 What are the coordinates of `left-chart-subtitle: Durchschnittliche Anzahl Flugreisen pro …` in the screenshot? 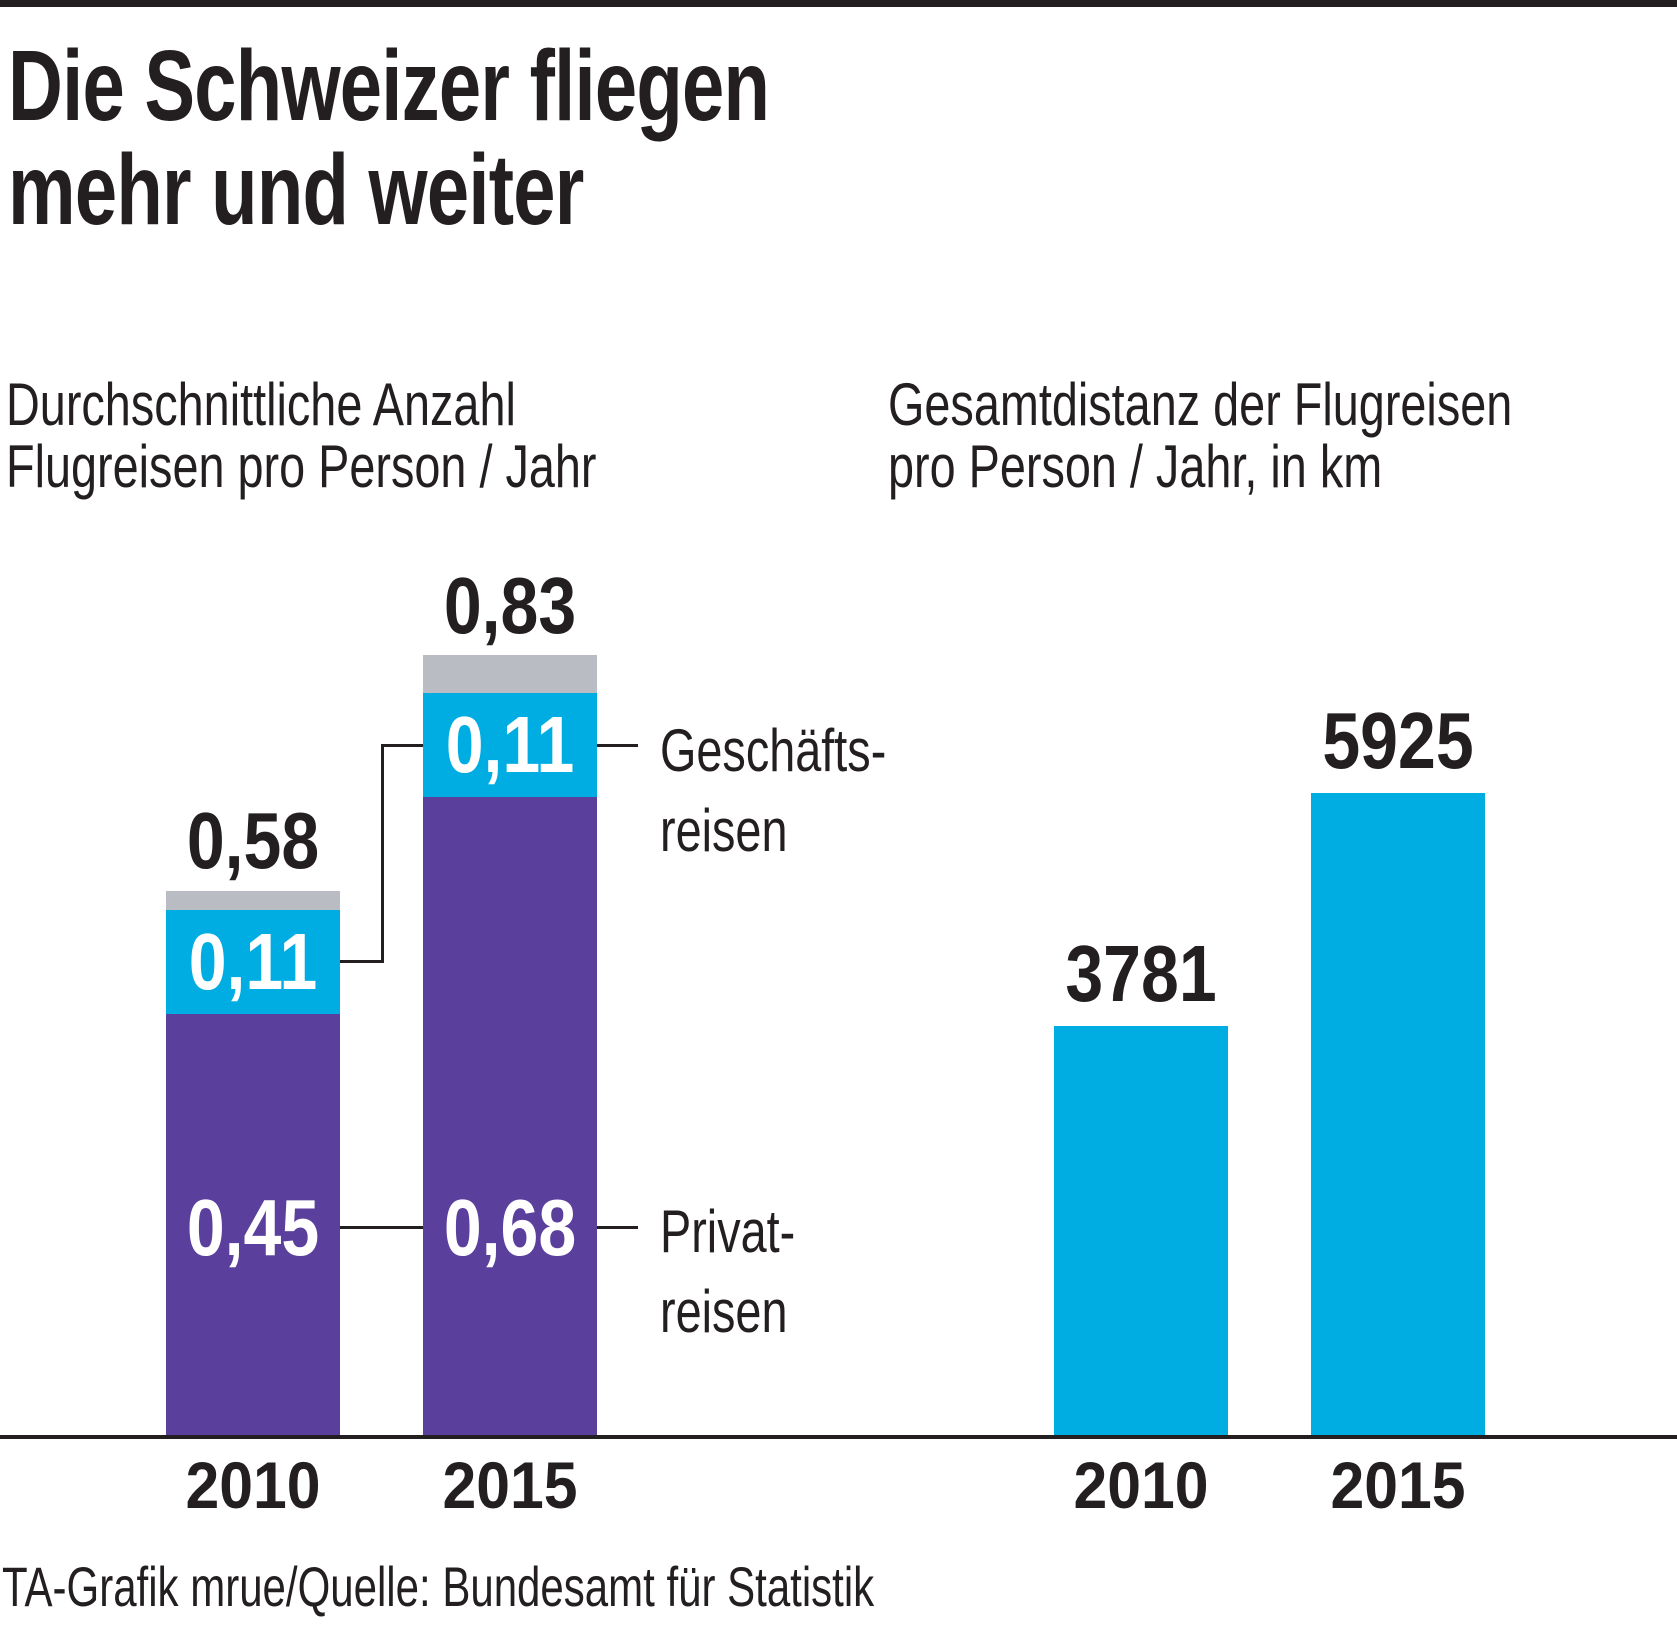 It's located at (301, 435).